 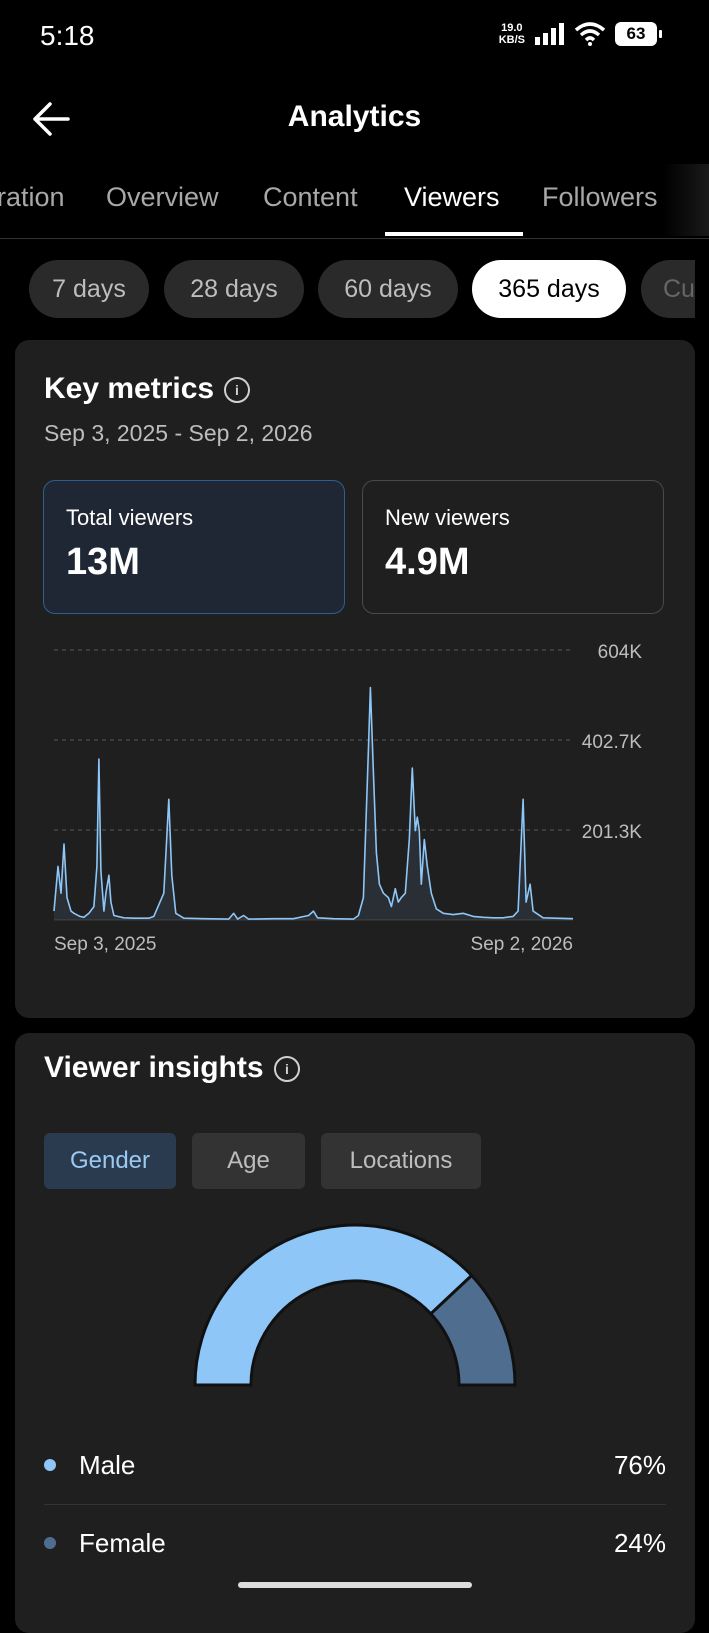 I want to click on range-365-days: 365 days, so click(x=549, y=289).